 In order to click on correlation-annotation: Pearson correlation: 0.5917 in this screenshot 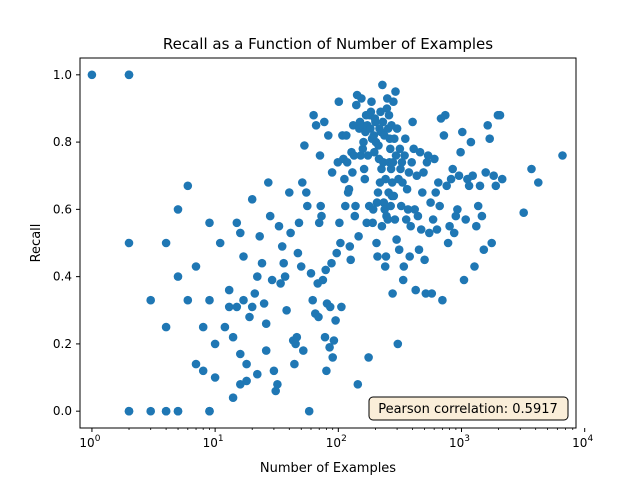, I will do `click(468, 408)`.